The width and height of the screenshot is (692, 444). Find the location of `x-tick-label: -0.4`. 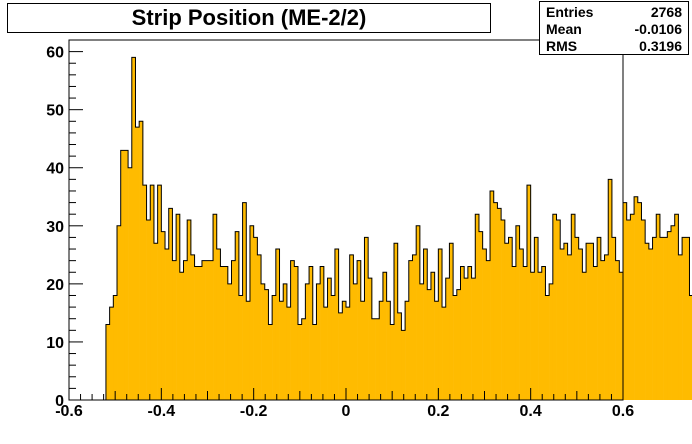

x-tick-label: -0.4 is located at coordinates (162, 411).